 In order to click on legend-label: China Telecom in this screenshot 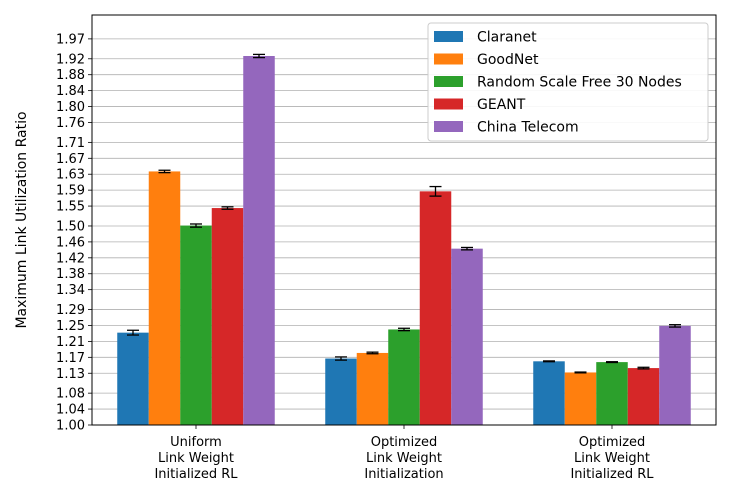, I will do `click(528, 128)`.